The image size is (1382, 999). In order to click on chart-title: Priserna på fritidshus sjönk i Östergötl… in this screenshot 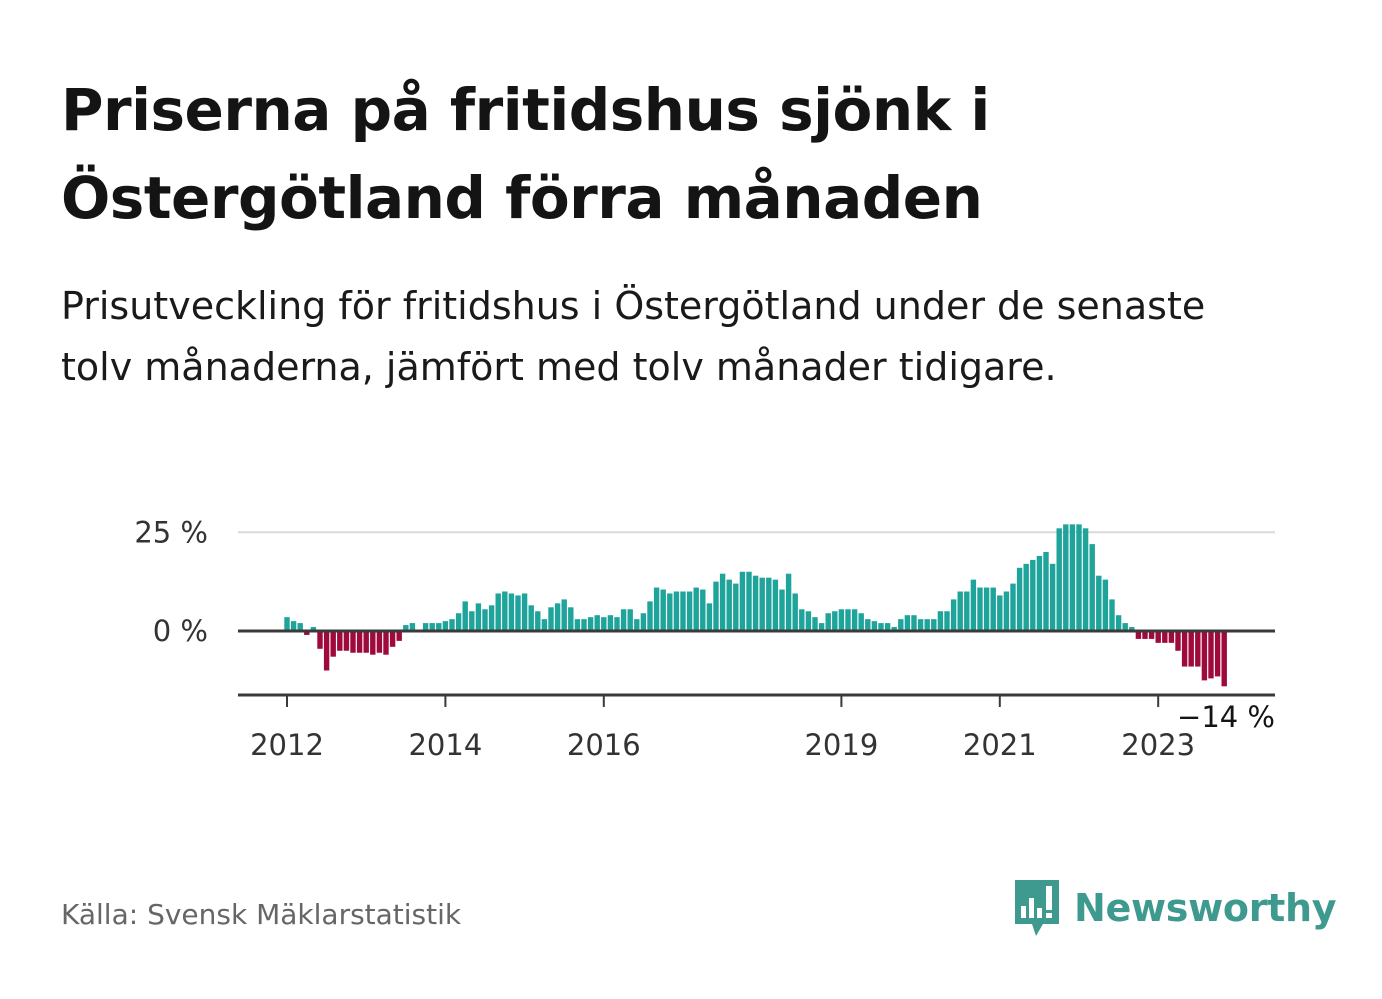, I will do `click(525, 154)`.